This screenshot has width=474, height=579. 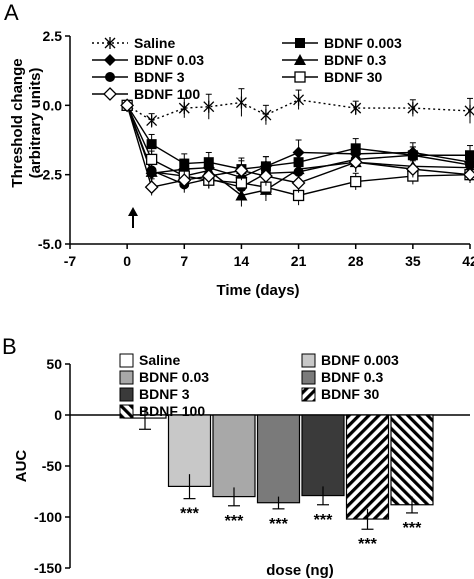 I want to click on b-y-tick-label: -100, so click(x=48, y=517).